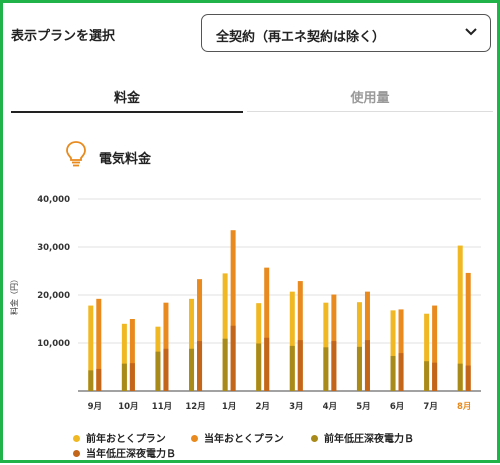 This screenshot has width=500, height=465. Describe the element at coordinates (262, 407) in the screenshot. I see `x-tick-label: 2月` at that location.